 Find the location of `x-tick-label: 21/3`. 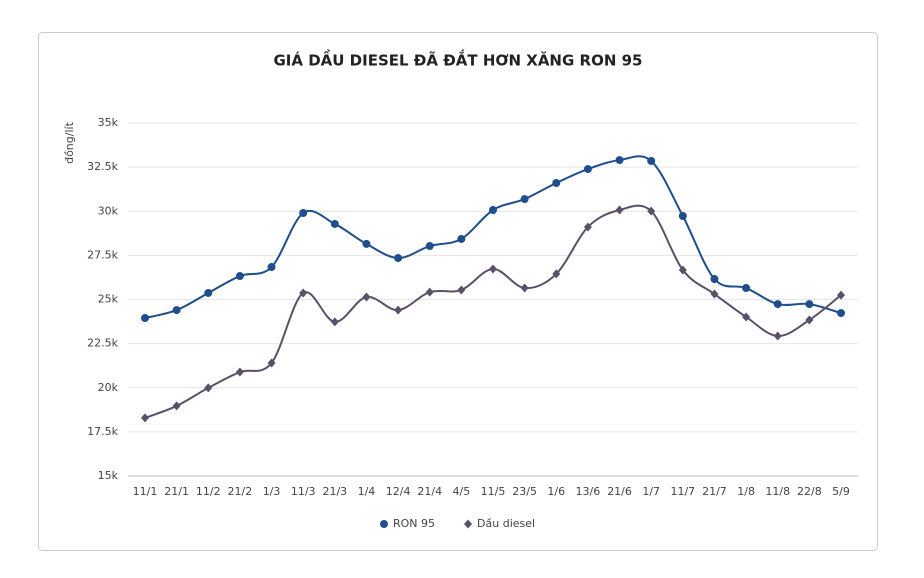

x-tick-label: 21/3 is located at coordinates (334, 491).